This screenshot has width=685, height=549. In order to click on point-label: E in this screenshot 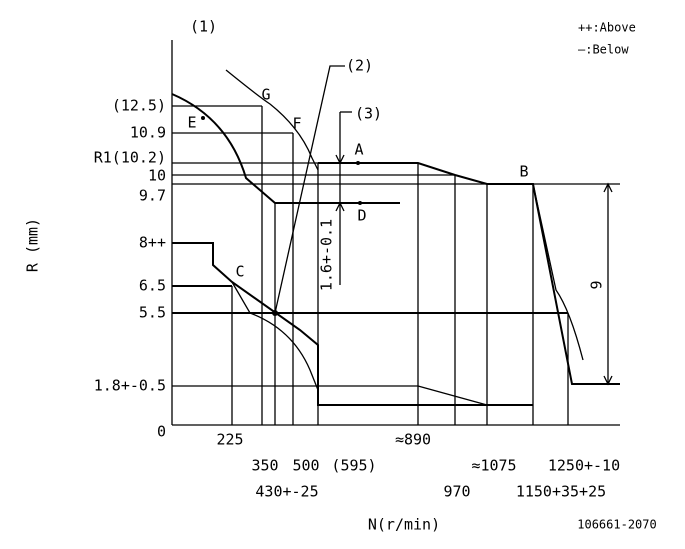, I will do `click(191, 123)`.